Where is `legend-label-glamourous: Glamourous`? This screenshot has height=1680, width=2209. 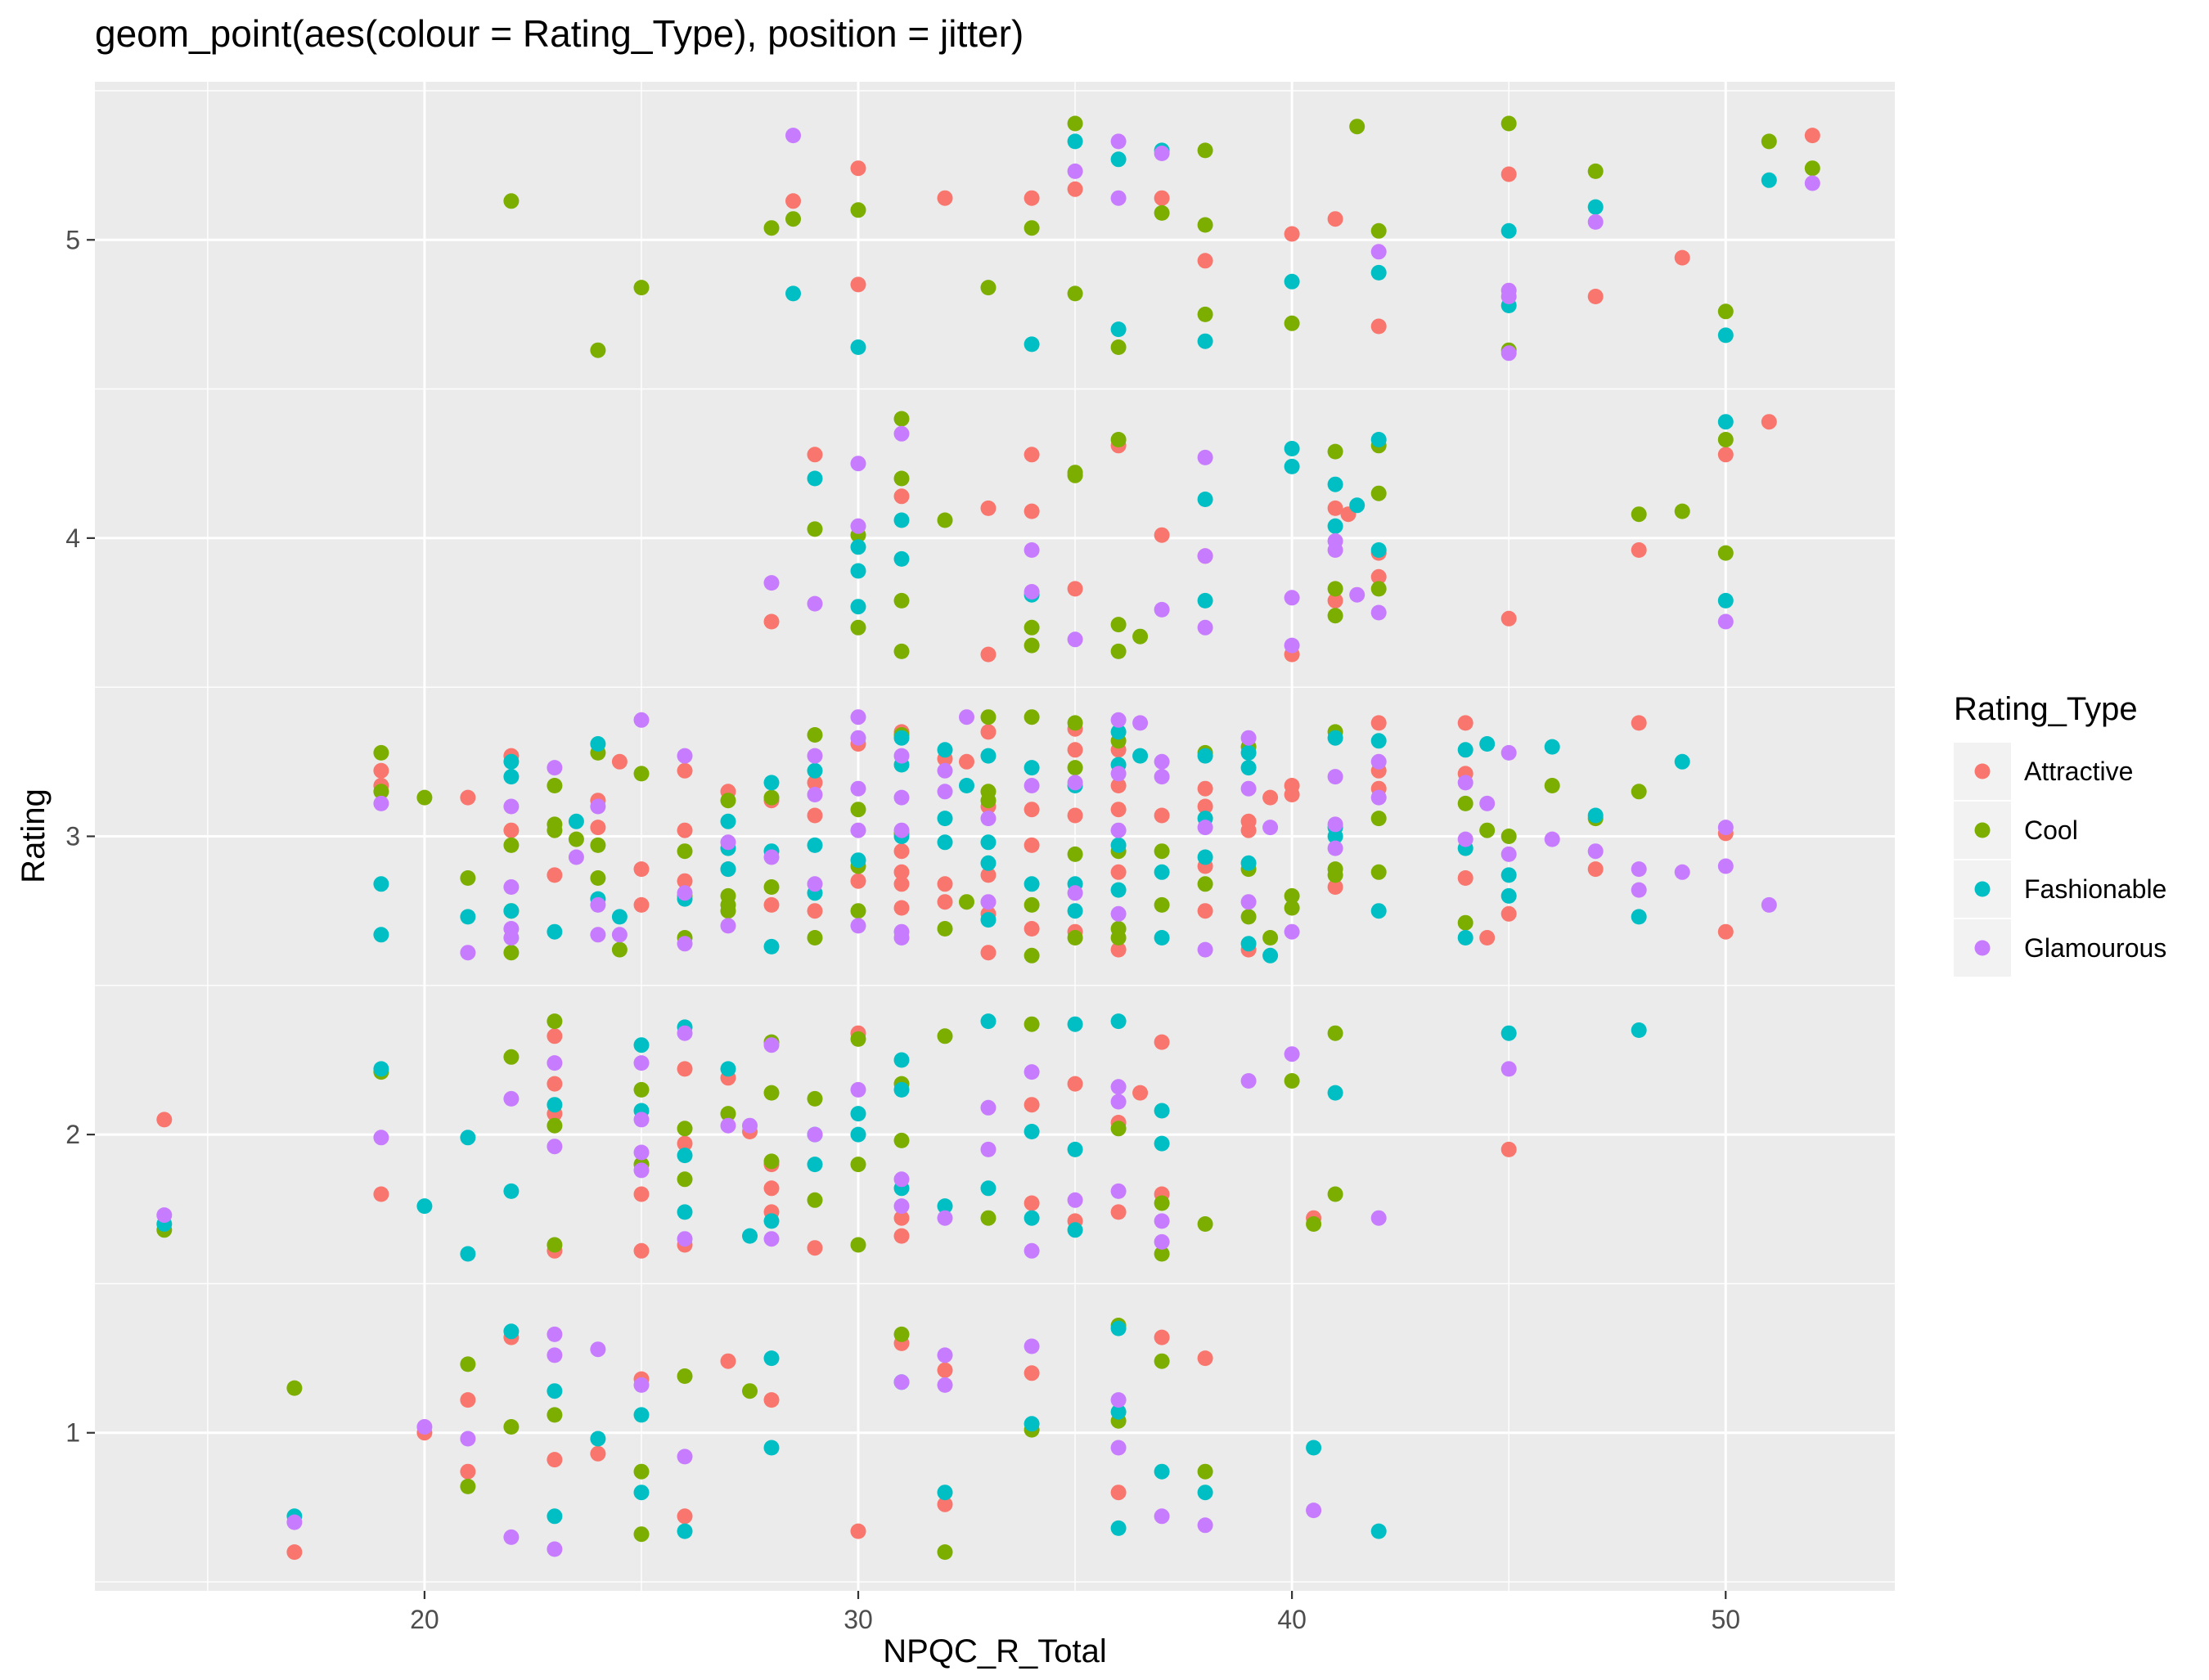
legend-label-glamourous: Glamourous is located at coordinates (2095, 948).